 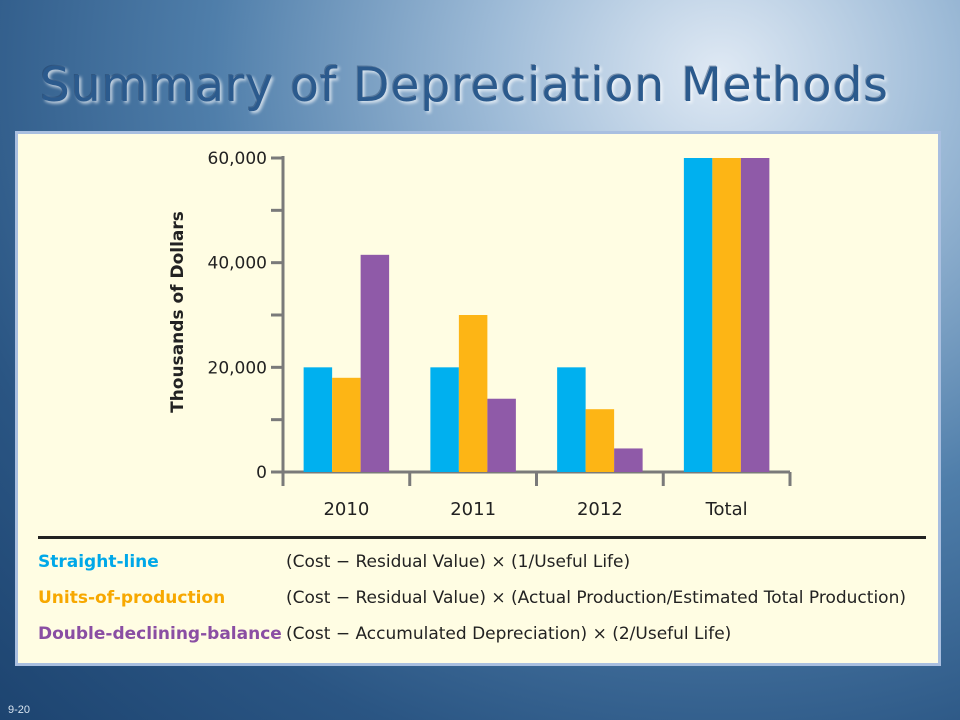 What do you see at coordinates (628, 460) in the screenshot?
I see `bar-double-declining-balance-2012` at bounding box center [628, 460].